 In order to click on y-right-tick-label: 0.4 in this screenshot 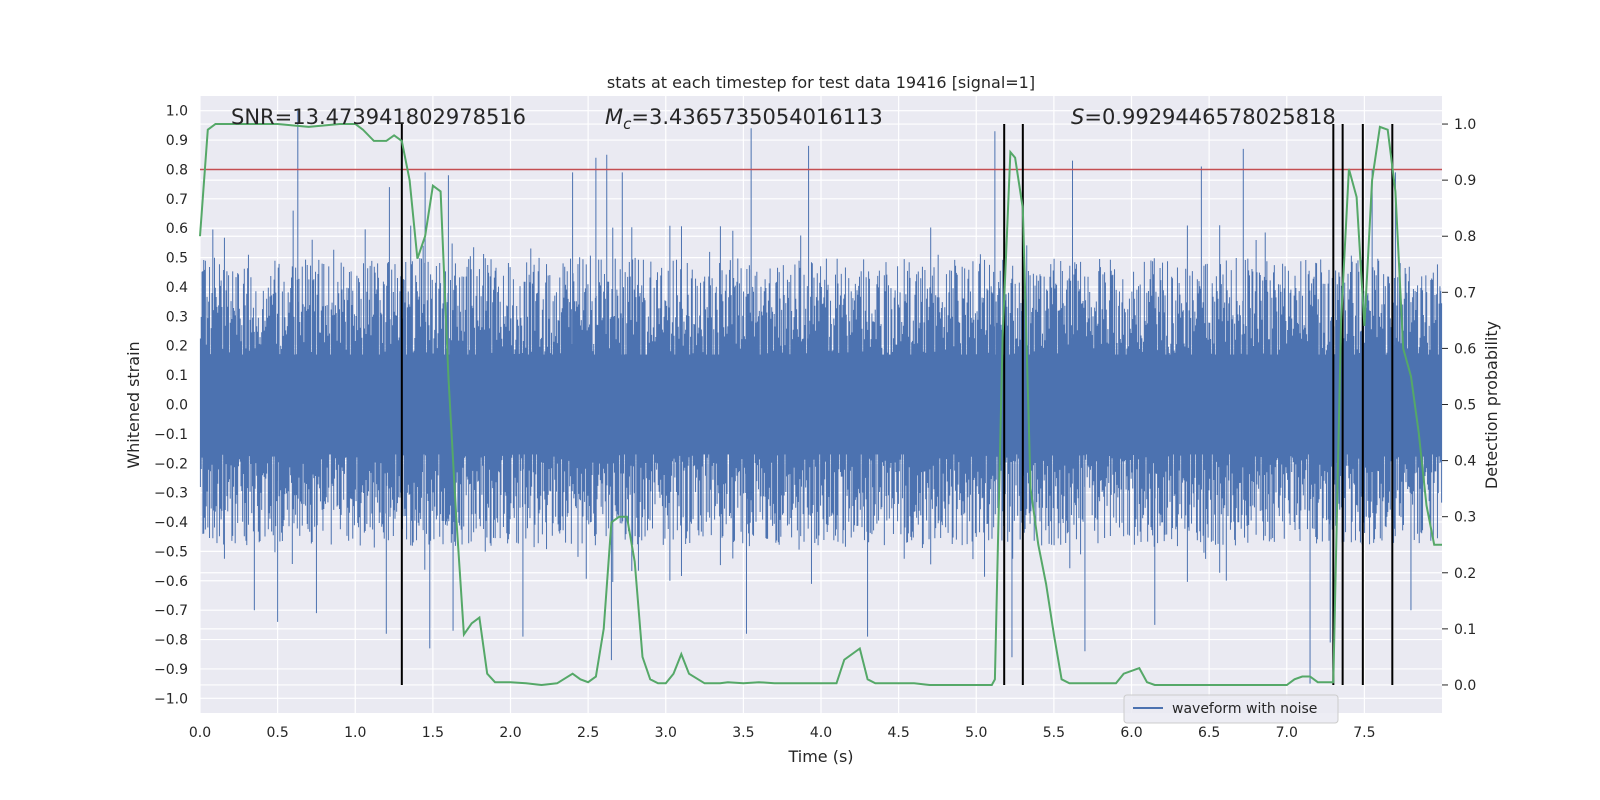, I will do `click(1465, 462)`.